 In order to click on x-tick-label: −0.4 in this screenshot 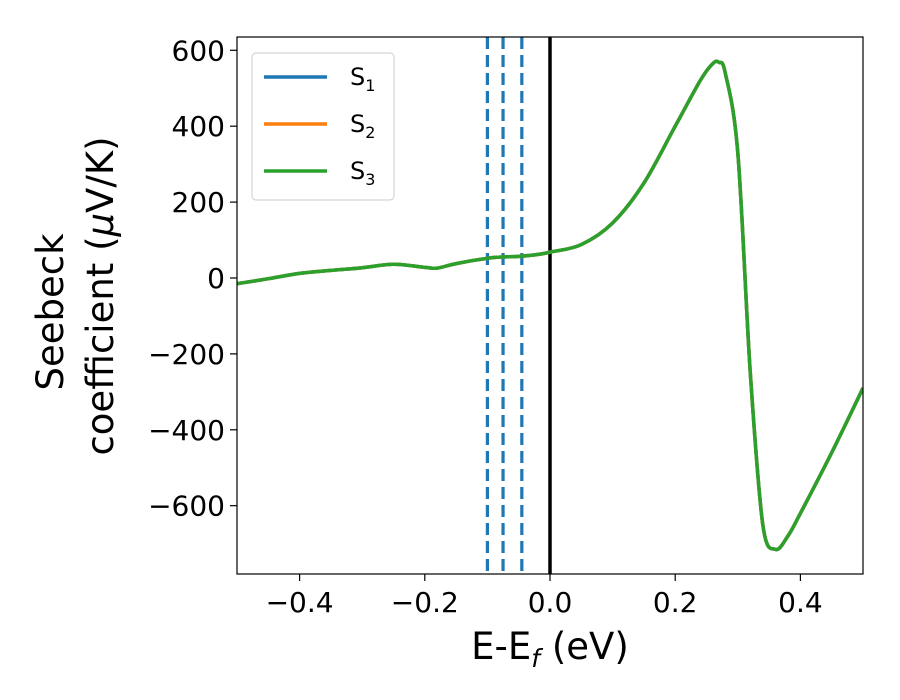, I will do `click(300, 602)`.